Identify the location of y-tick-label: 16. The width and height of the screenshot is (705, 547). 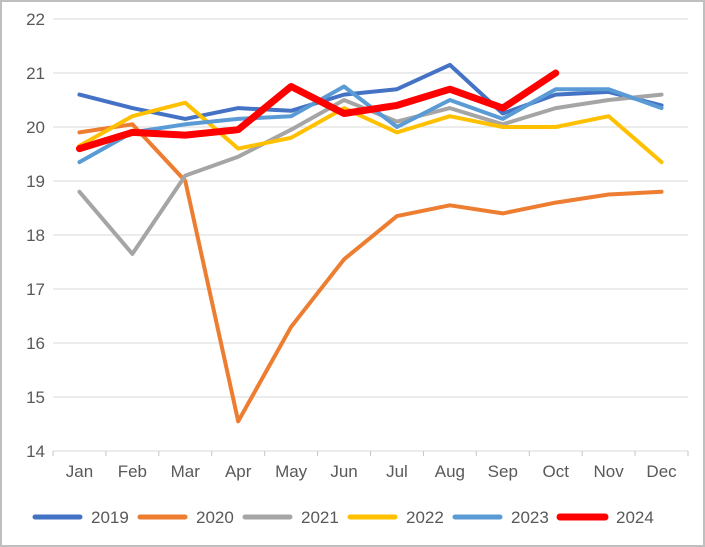
(35, 343).